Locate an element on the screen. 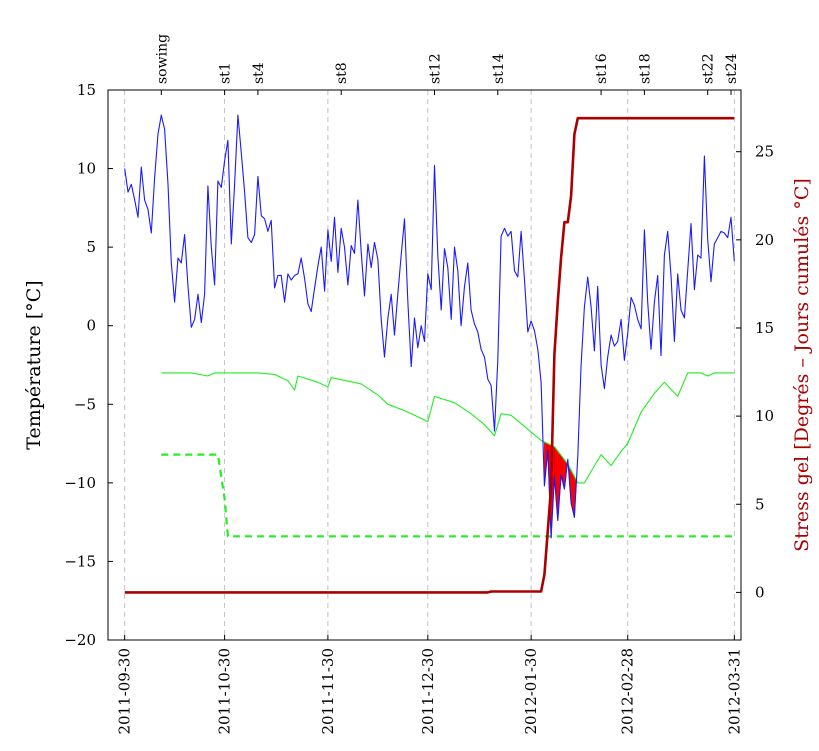 This screenshot has height=751, width=819. y-right-tick-label: 20 is located at coordinates (764, 240).